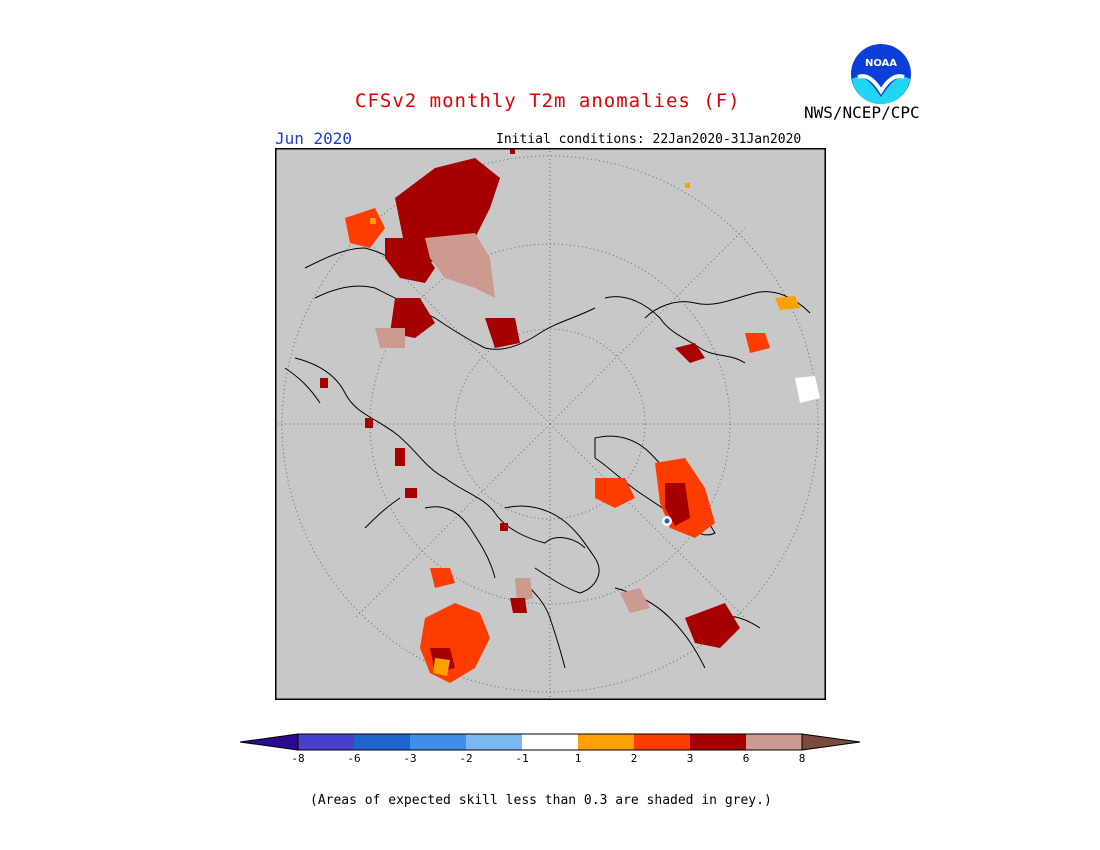 The width and height of the screenshot is (1100, 850). What do you see at coordinates (881, 74) in the screenshot?
I see `noaa-logo: NOAA` at bounding box center [881, 74].